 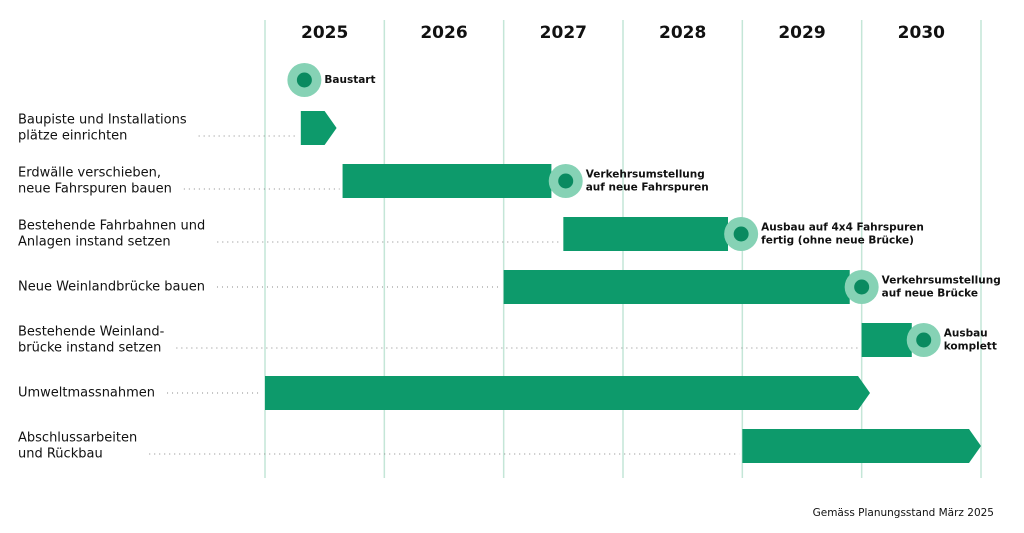 I want to click on year-label: 2027, so click(x=563, y=33).